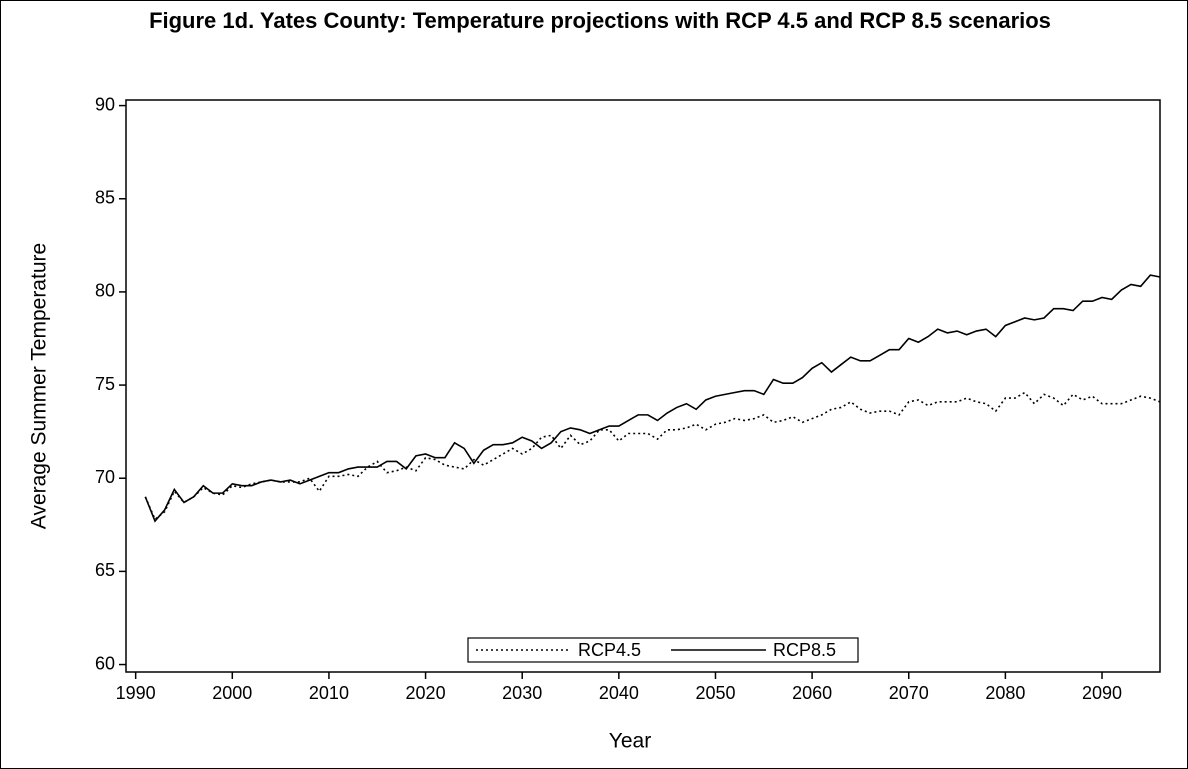 The image size is (1188, 769). Describe the element at coordinates (232, 693) in the screenshot. I see `x-tick-label: 2000` at that location.